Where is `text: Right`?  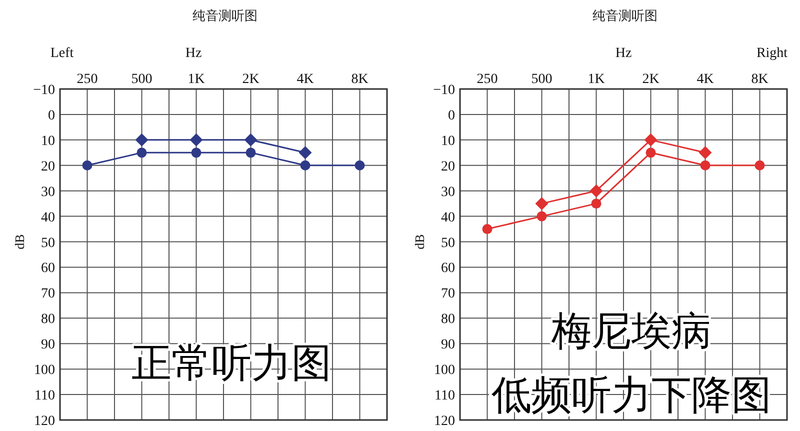 text: Right is located at coordinates (772, 53).